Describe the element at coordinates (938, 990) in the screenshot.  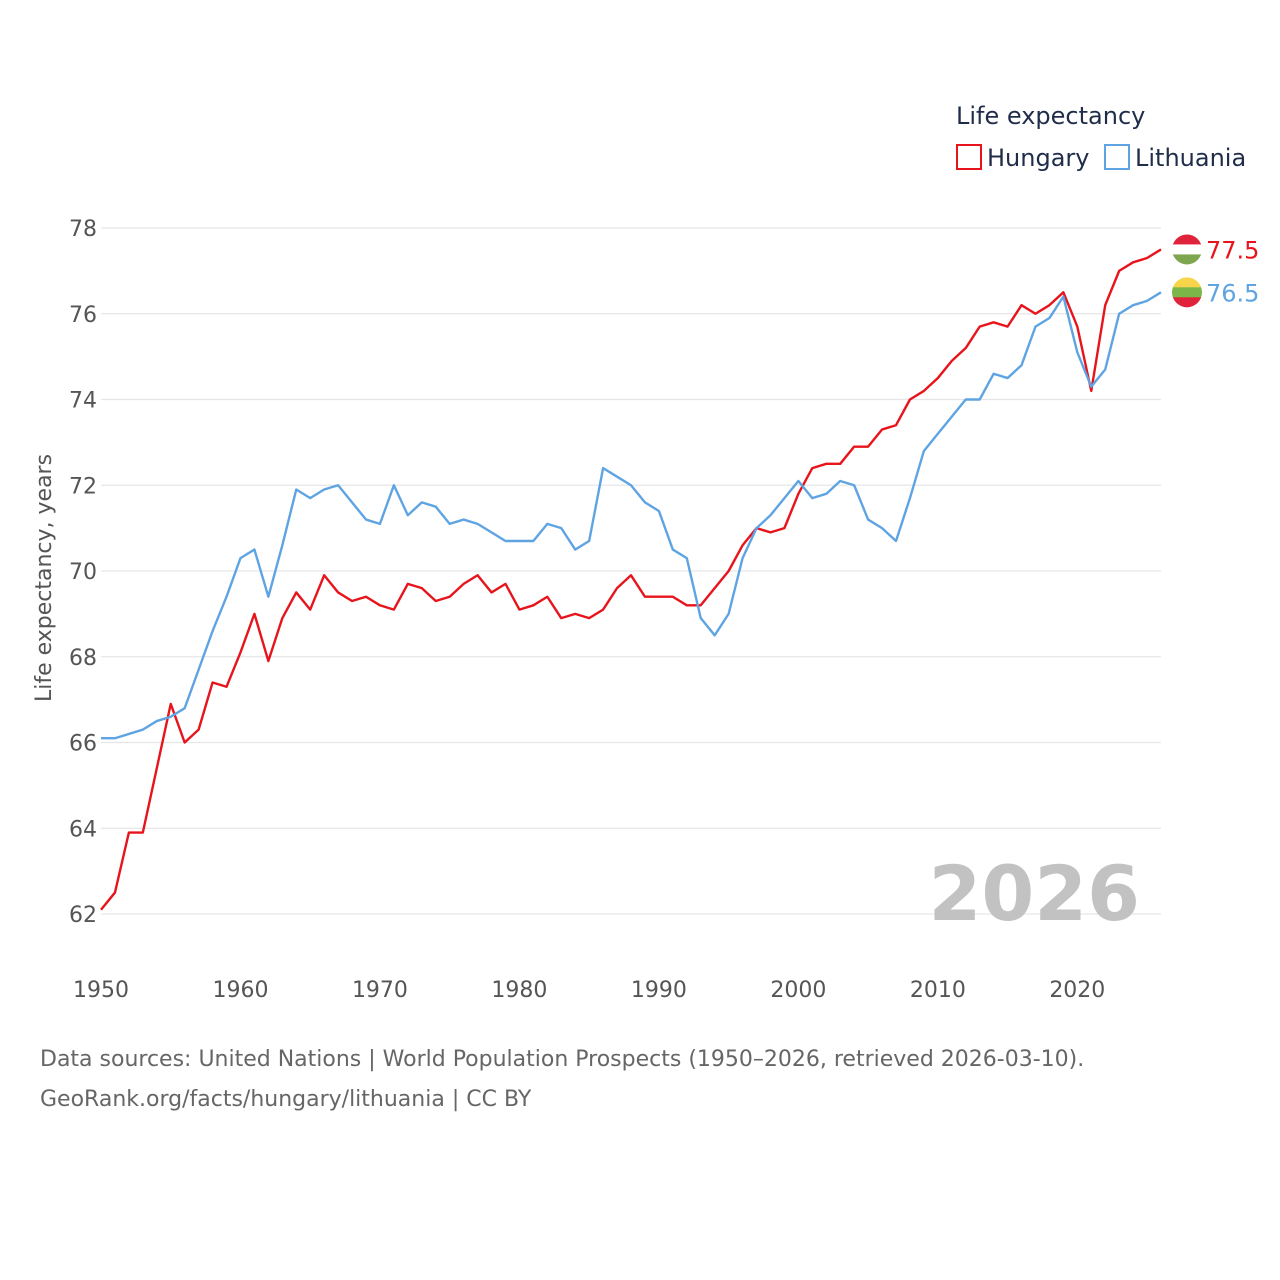
I see `x-tick-label: 2010` at that location.